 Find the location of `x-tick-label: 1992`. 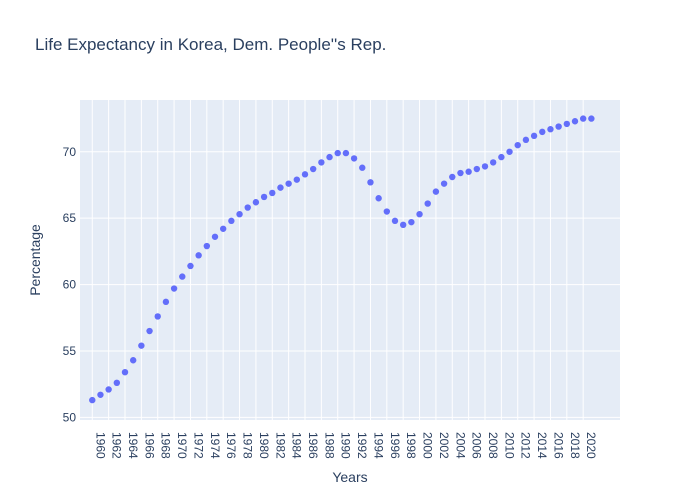

x-tick-label: 1992 is located at coordinates (362, 445).